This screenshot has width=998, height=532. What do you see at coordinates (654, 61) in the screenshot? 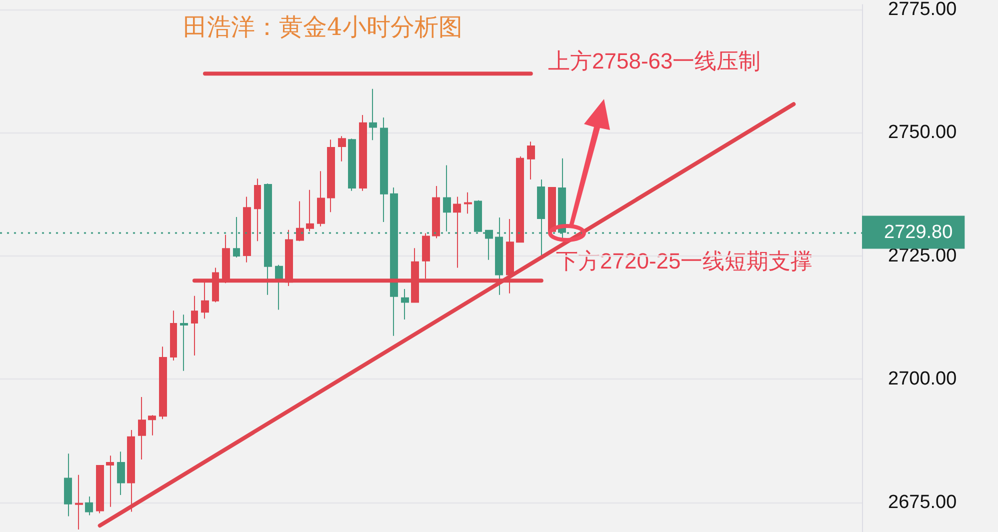
I see `annotation: 上方2758-63一线压制` at bounding box center [654, 61].